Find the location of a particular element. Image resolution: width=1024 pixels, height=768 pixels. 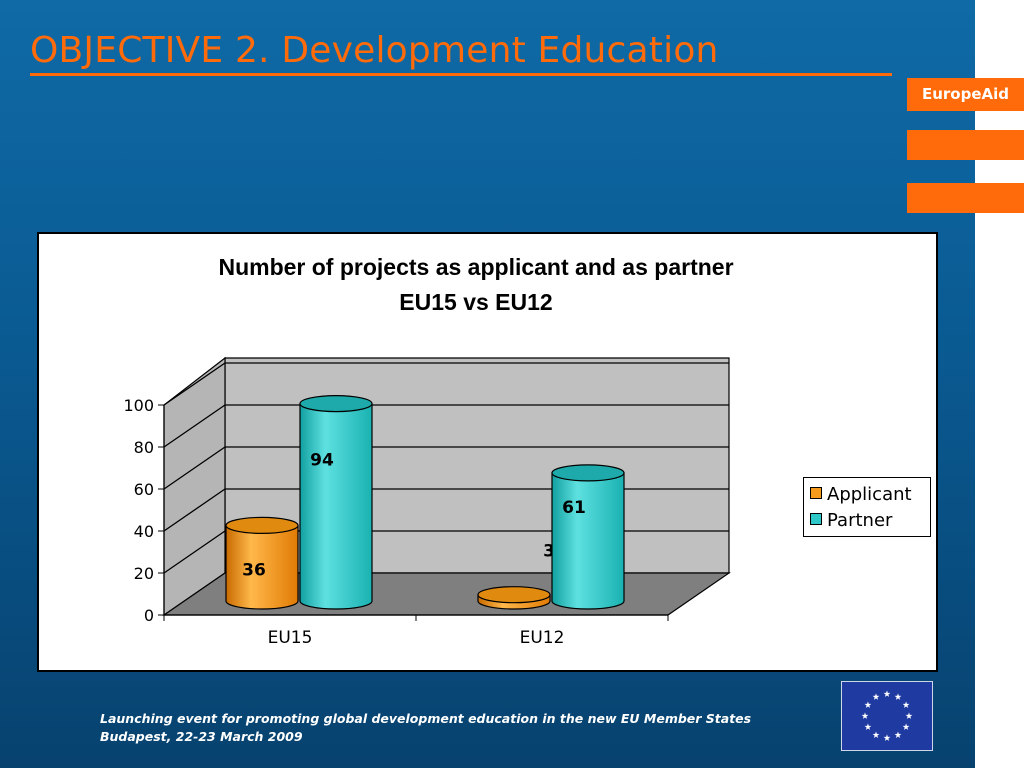

y-tick-label: 80 is located at coordinates (144, 447).